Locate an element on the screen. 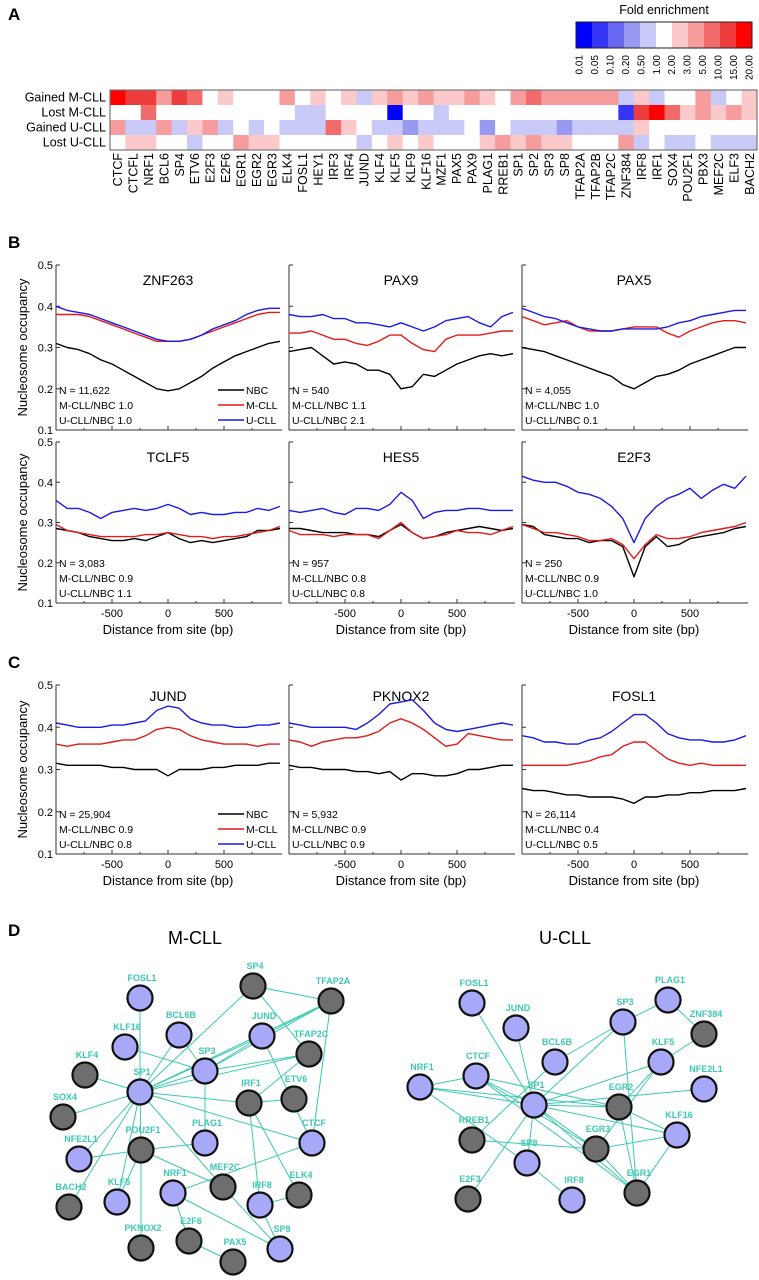  heatmap-column-label: PAX5 is located at coordinates (457, 168).